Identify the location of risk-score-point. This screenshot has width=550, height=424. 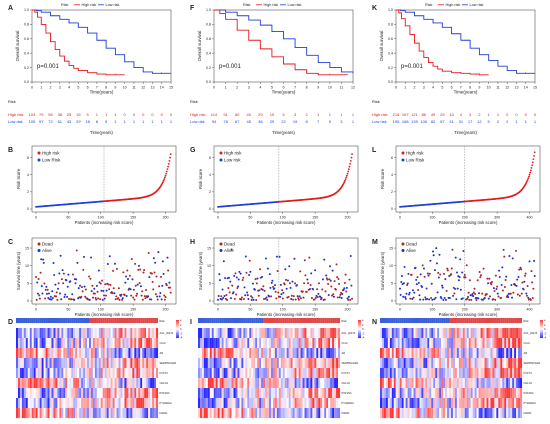
(345, 179).